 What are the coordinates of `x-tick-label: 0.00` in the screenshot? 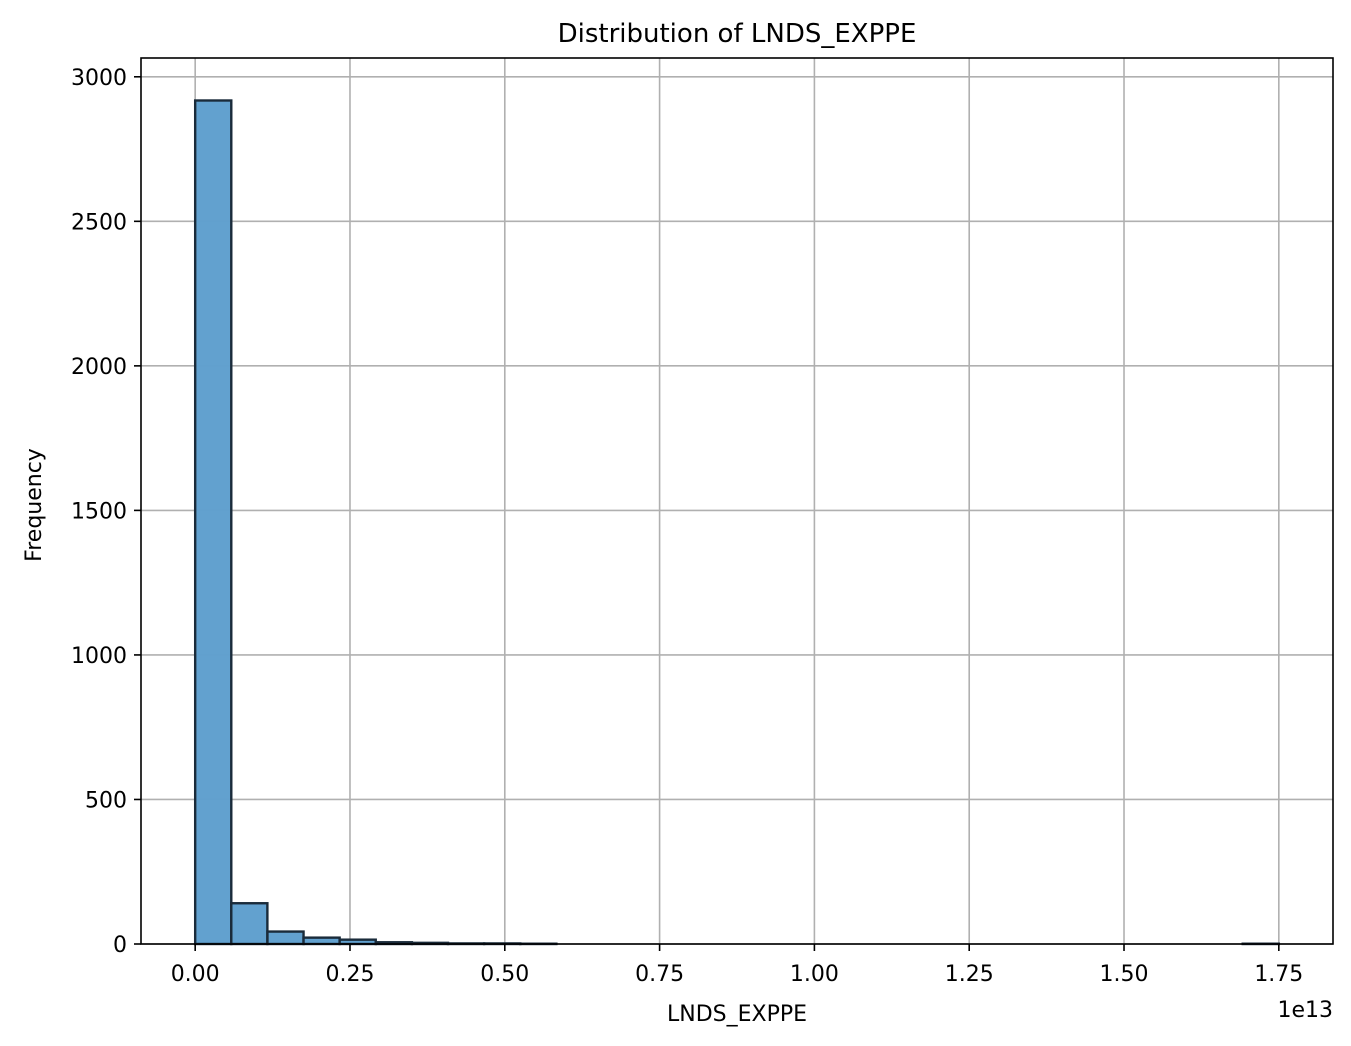 It's located at (195, 974).